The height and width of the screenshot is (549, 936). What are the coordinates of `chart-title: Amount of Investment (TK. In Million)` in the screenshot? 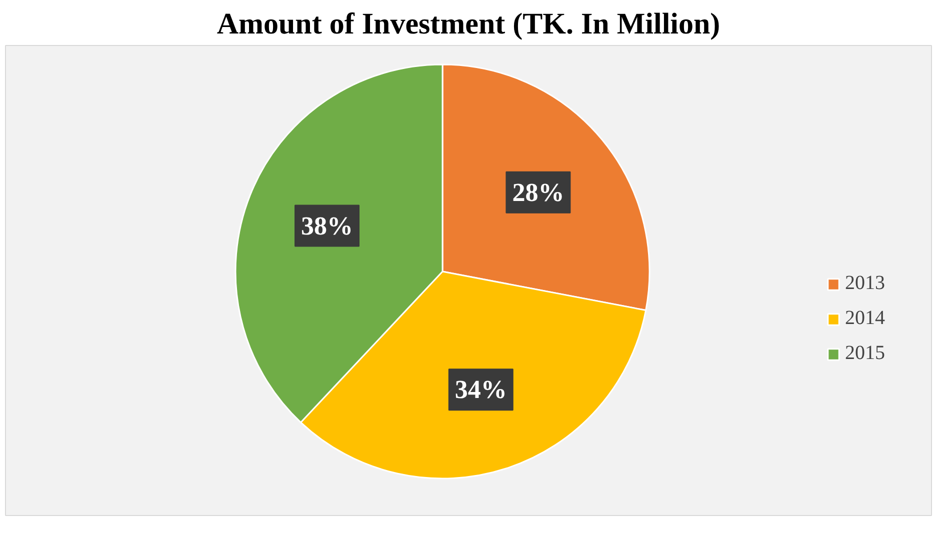 It's located at (468, 24).